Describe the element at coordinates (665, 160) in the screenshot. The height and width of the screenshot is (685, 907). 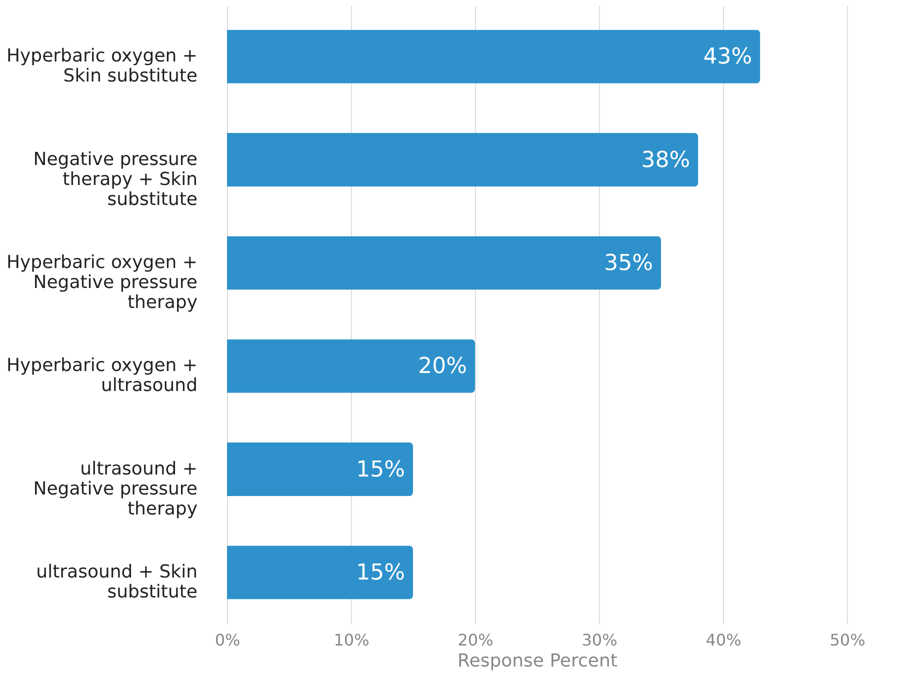
I see `data-label: 38%` at that location.